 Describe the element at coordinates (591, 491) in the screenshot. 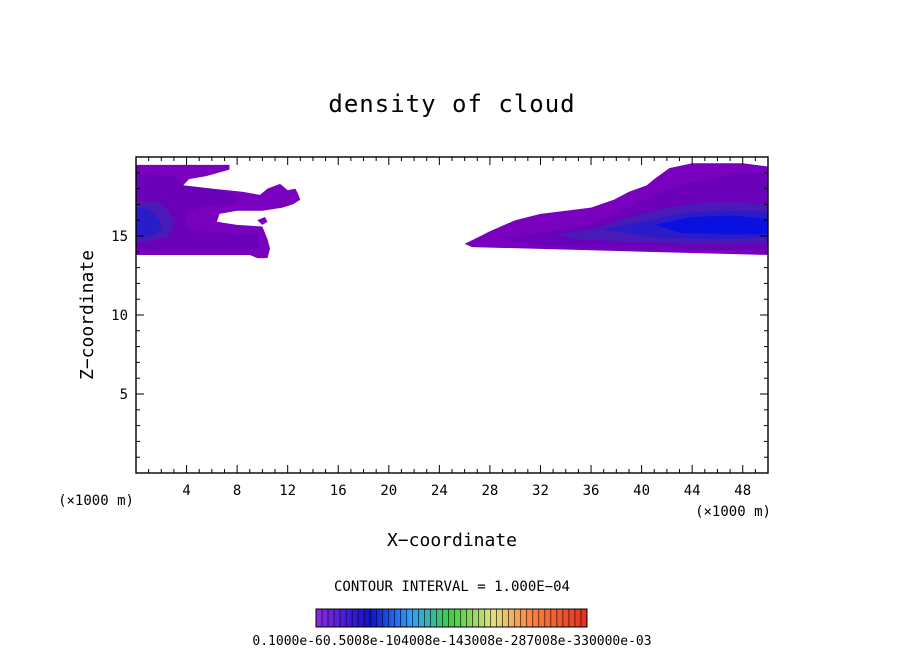

I see `x-tick-label: 36` at that location.